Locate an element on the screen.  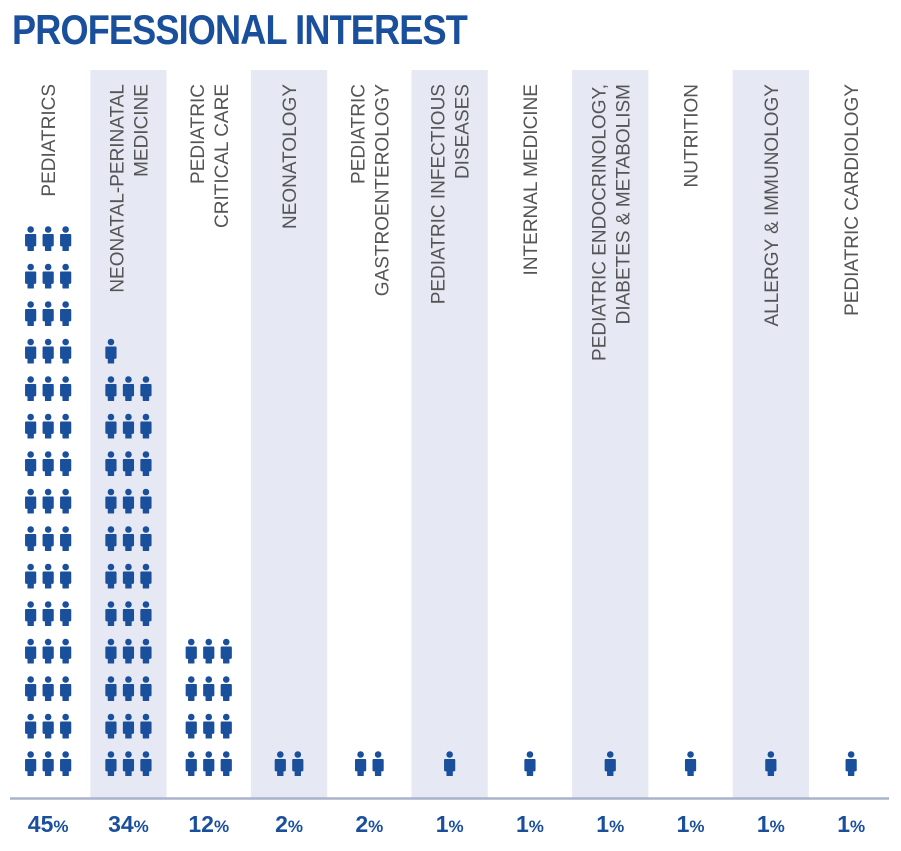
category-label-line: INTERNAL MEDICINE is located at coordinates (531, 179).